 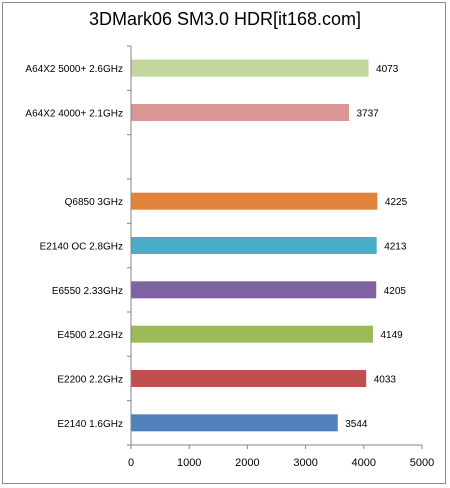 I want to click on data-label: 4213, so click(x=395, y=247).